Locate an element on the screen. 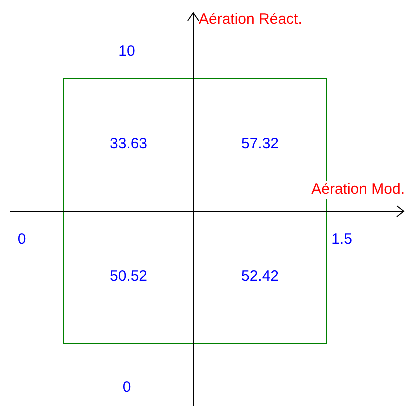 This screenshot has width=419, height=406. data-label: 57.32 is located at coordinates (260, 143).